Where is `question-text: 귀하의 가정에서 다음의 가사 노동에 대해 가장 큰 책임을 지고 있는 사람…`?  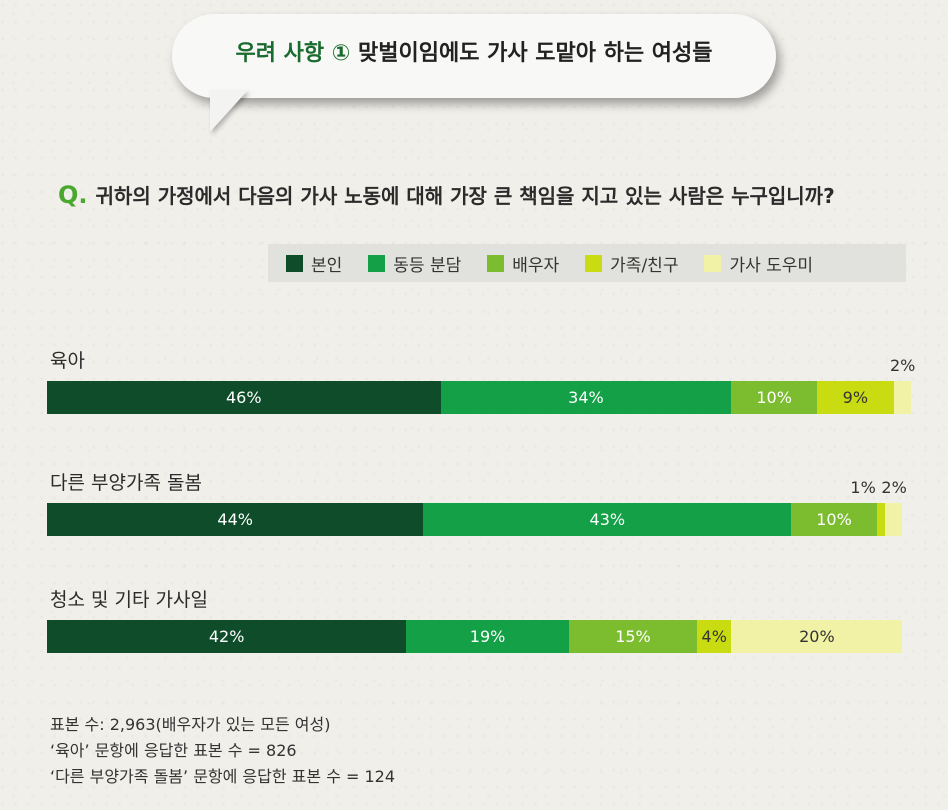 question-text: 귀하의 가정에서 다음의 가사 노동에 대해 가장 큰 책임을 지고 있는 사람… is located at coordinates (465, 196).